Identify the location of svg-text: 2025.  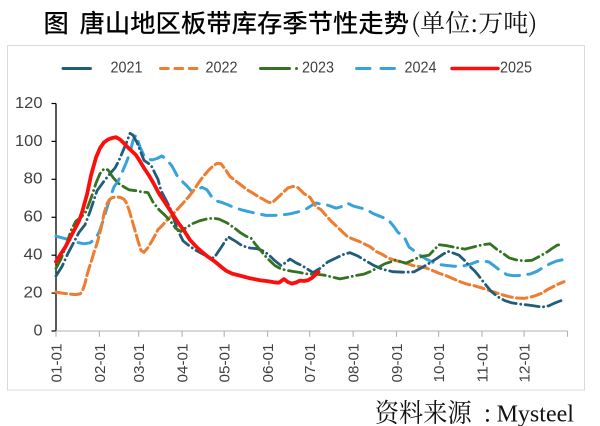
(516, 68).